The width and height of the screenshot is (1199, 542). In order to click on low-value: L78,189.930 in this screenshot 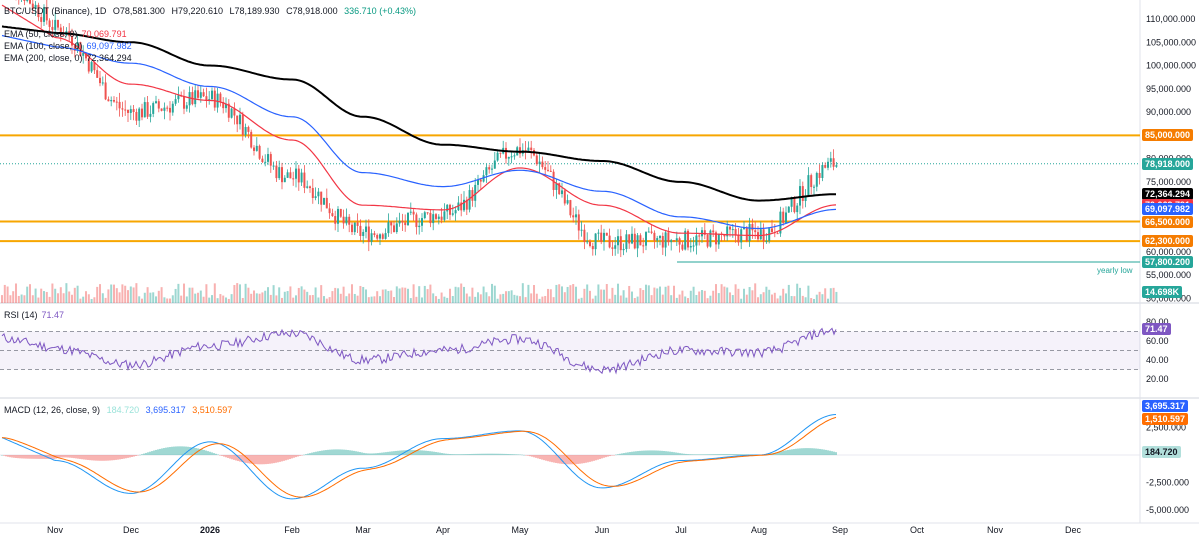, I will do `click(254, 11)`.